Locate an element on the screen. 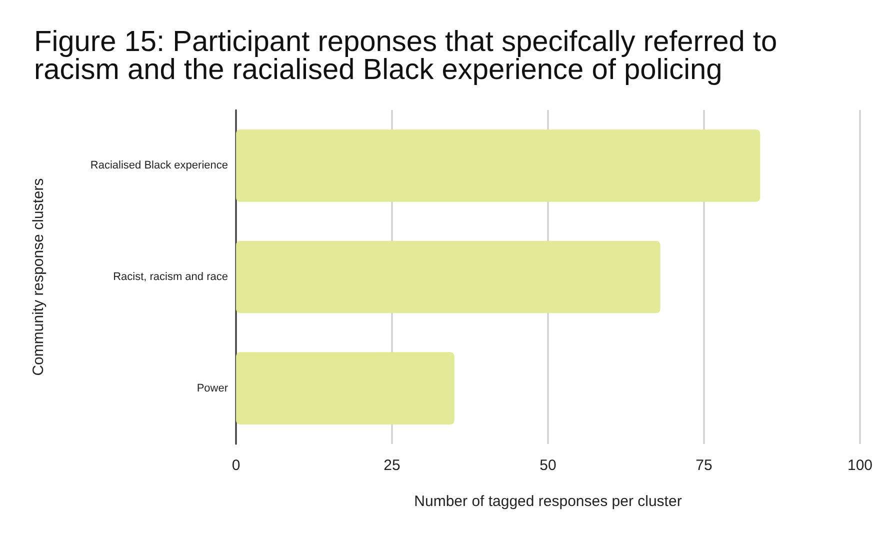 Image resolution: width=882 pixels, height=534 pixels. x-tick-label: 50 is located at coordinates (548, 465).